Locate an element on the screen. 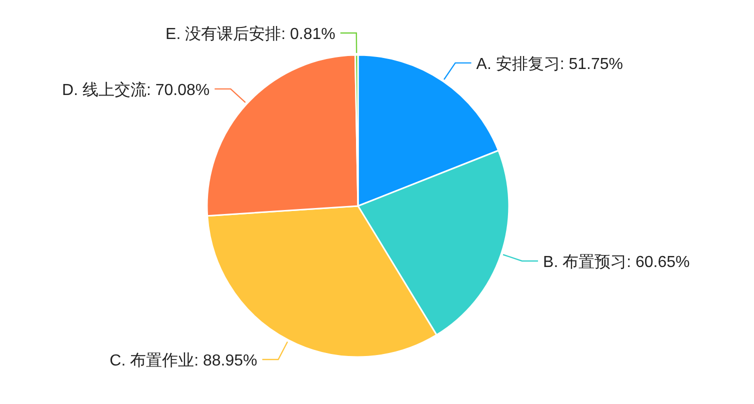 This screenshot has height=404, width=754. slice-label: C. 布置作业 is located at coordinates (152, 361).